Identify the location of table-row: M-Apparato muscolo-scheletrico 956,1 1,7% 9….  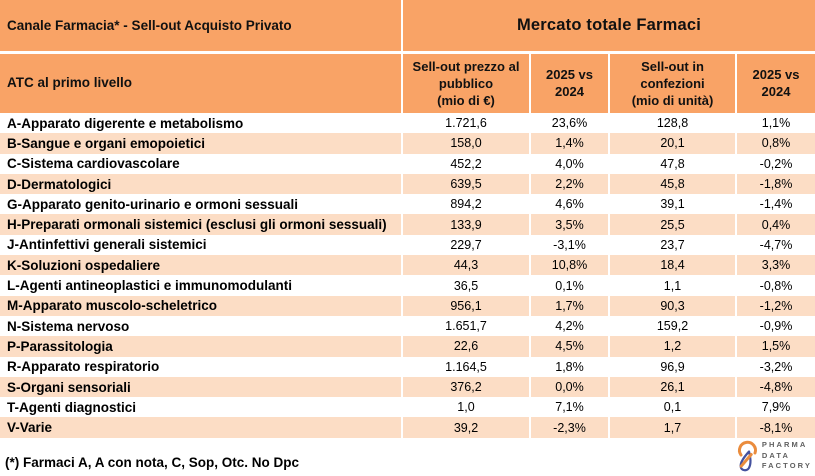
(407, 305).